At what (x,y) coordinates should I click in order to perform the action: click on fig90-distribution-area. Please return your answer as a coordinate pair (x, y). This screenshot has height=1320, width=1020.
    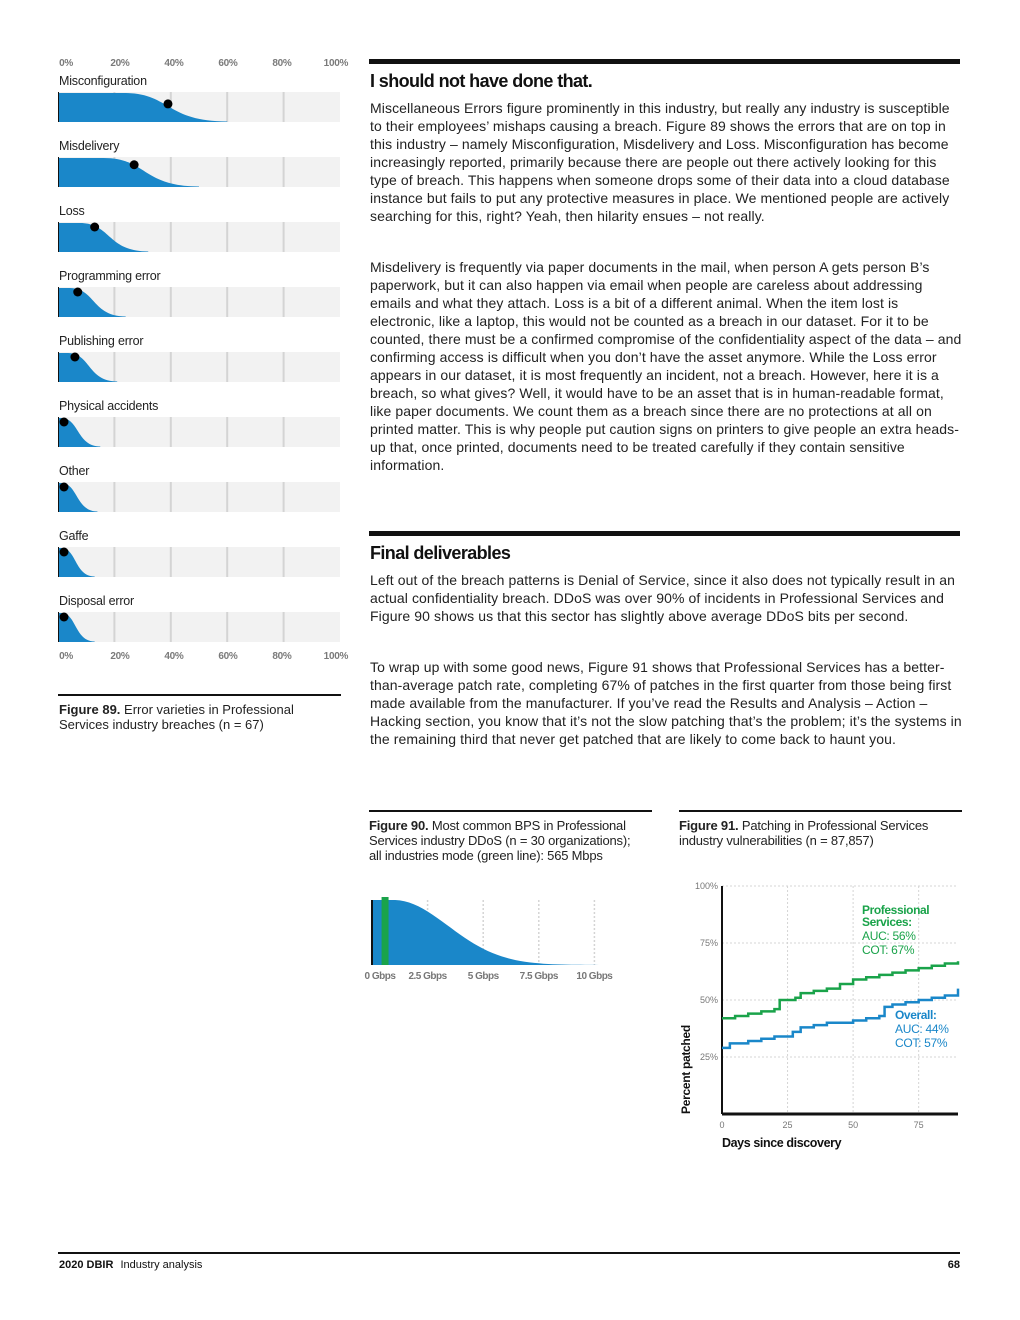
    Looking at the image, I should click on (511, 932).